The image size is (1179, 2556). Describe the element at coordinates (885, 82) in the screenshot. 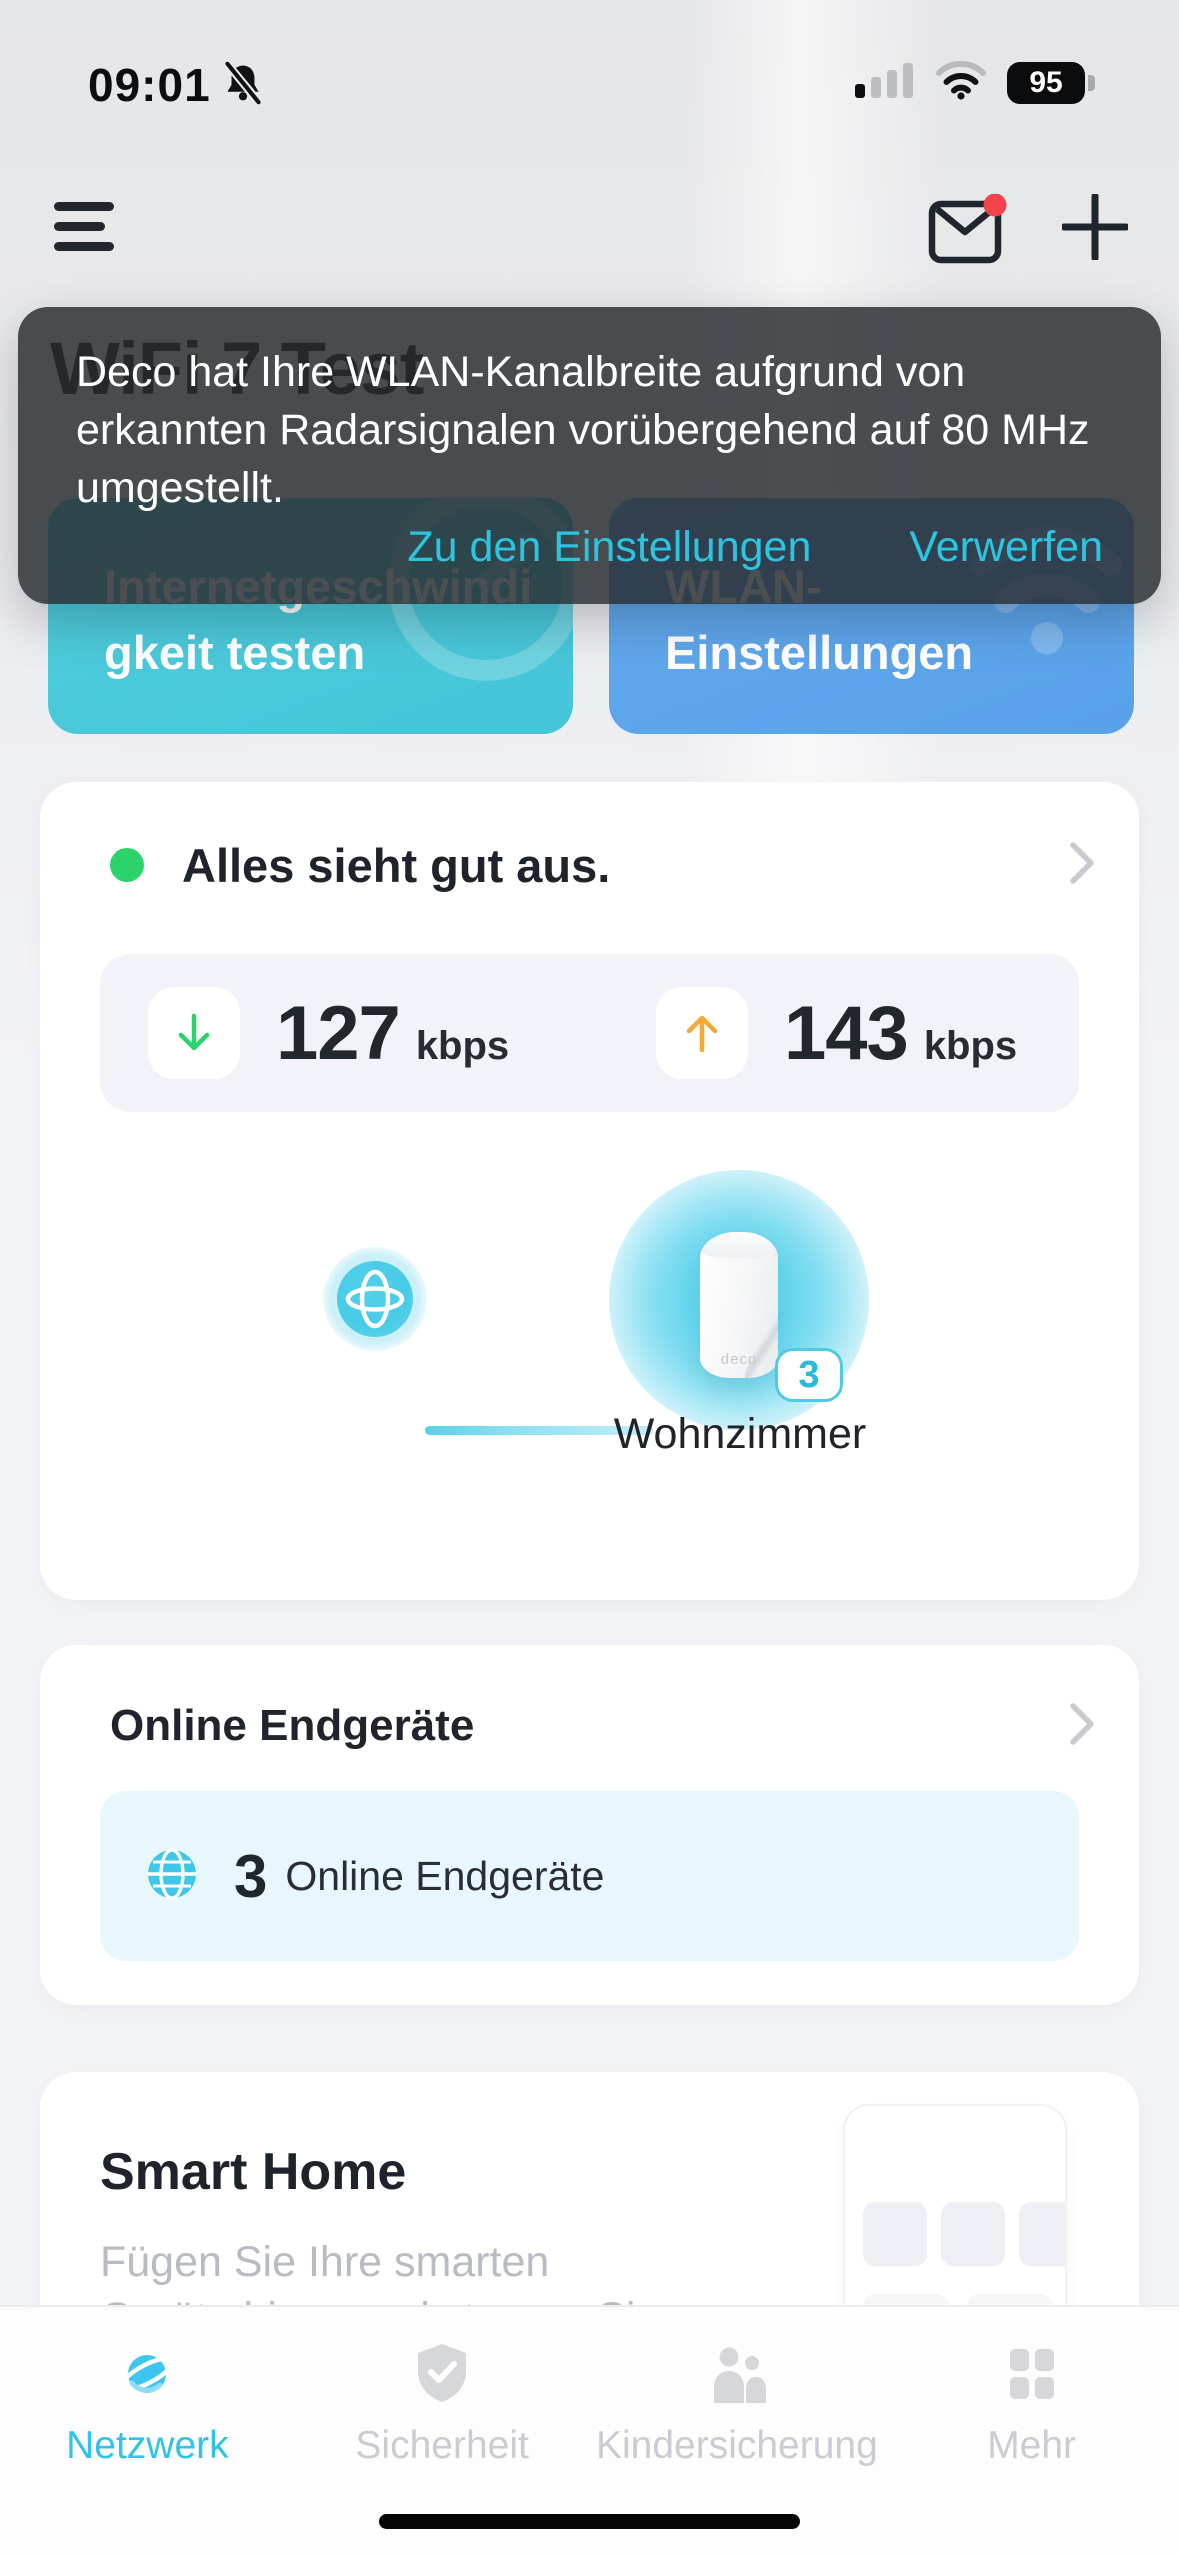

I see `cellular-signal-icon` at that location.